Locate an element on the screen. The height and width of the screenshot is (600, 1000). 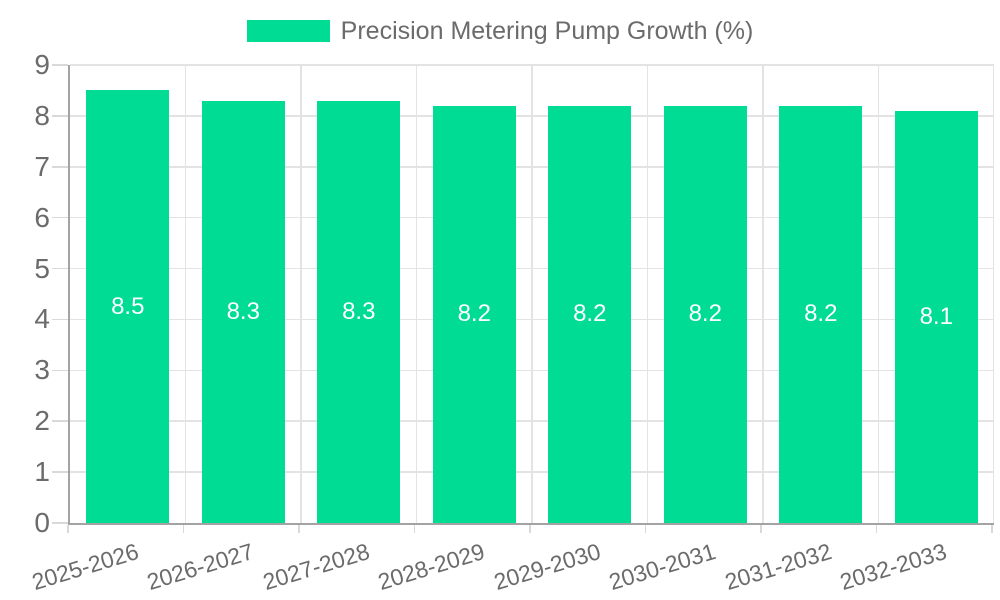
x-tick-label: 2032-2033 is located at coordinates (893, 567).